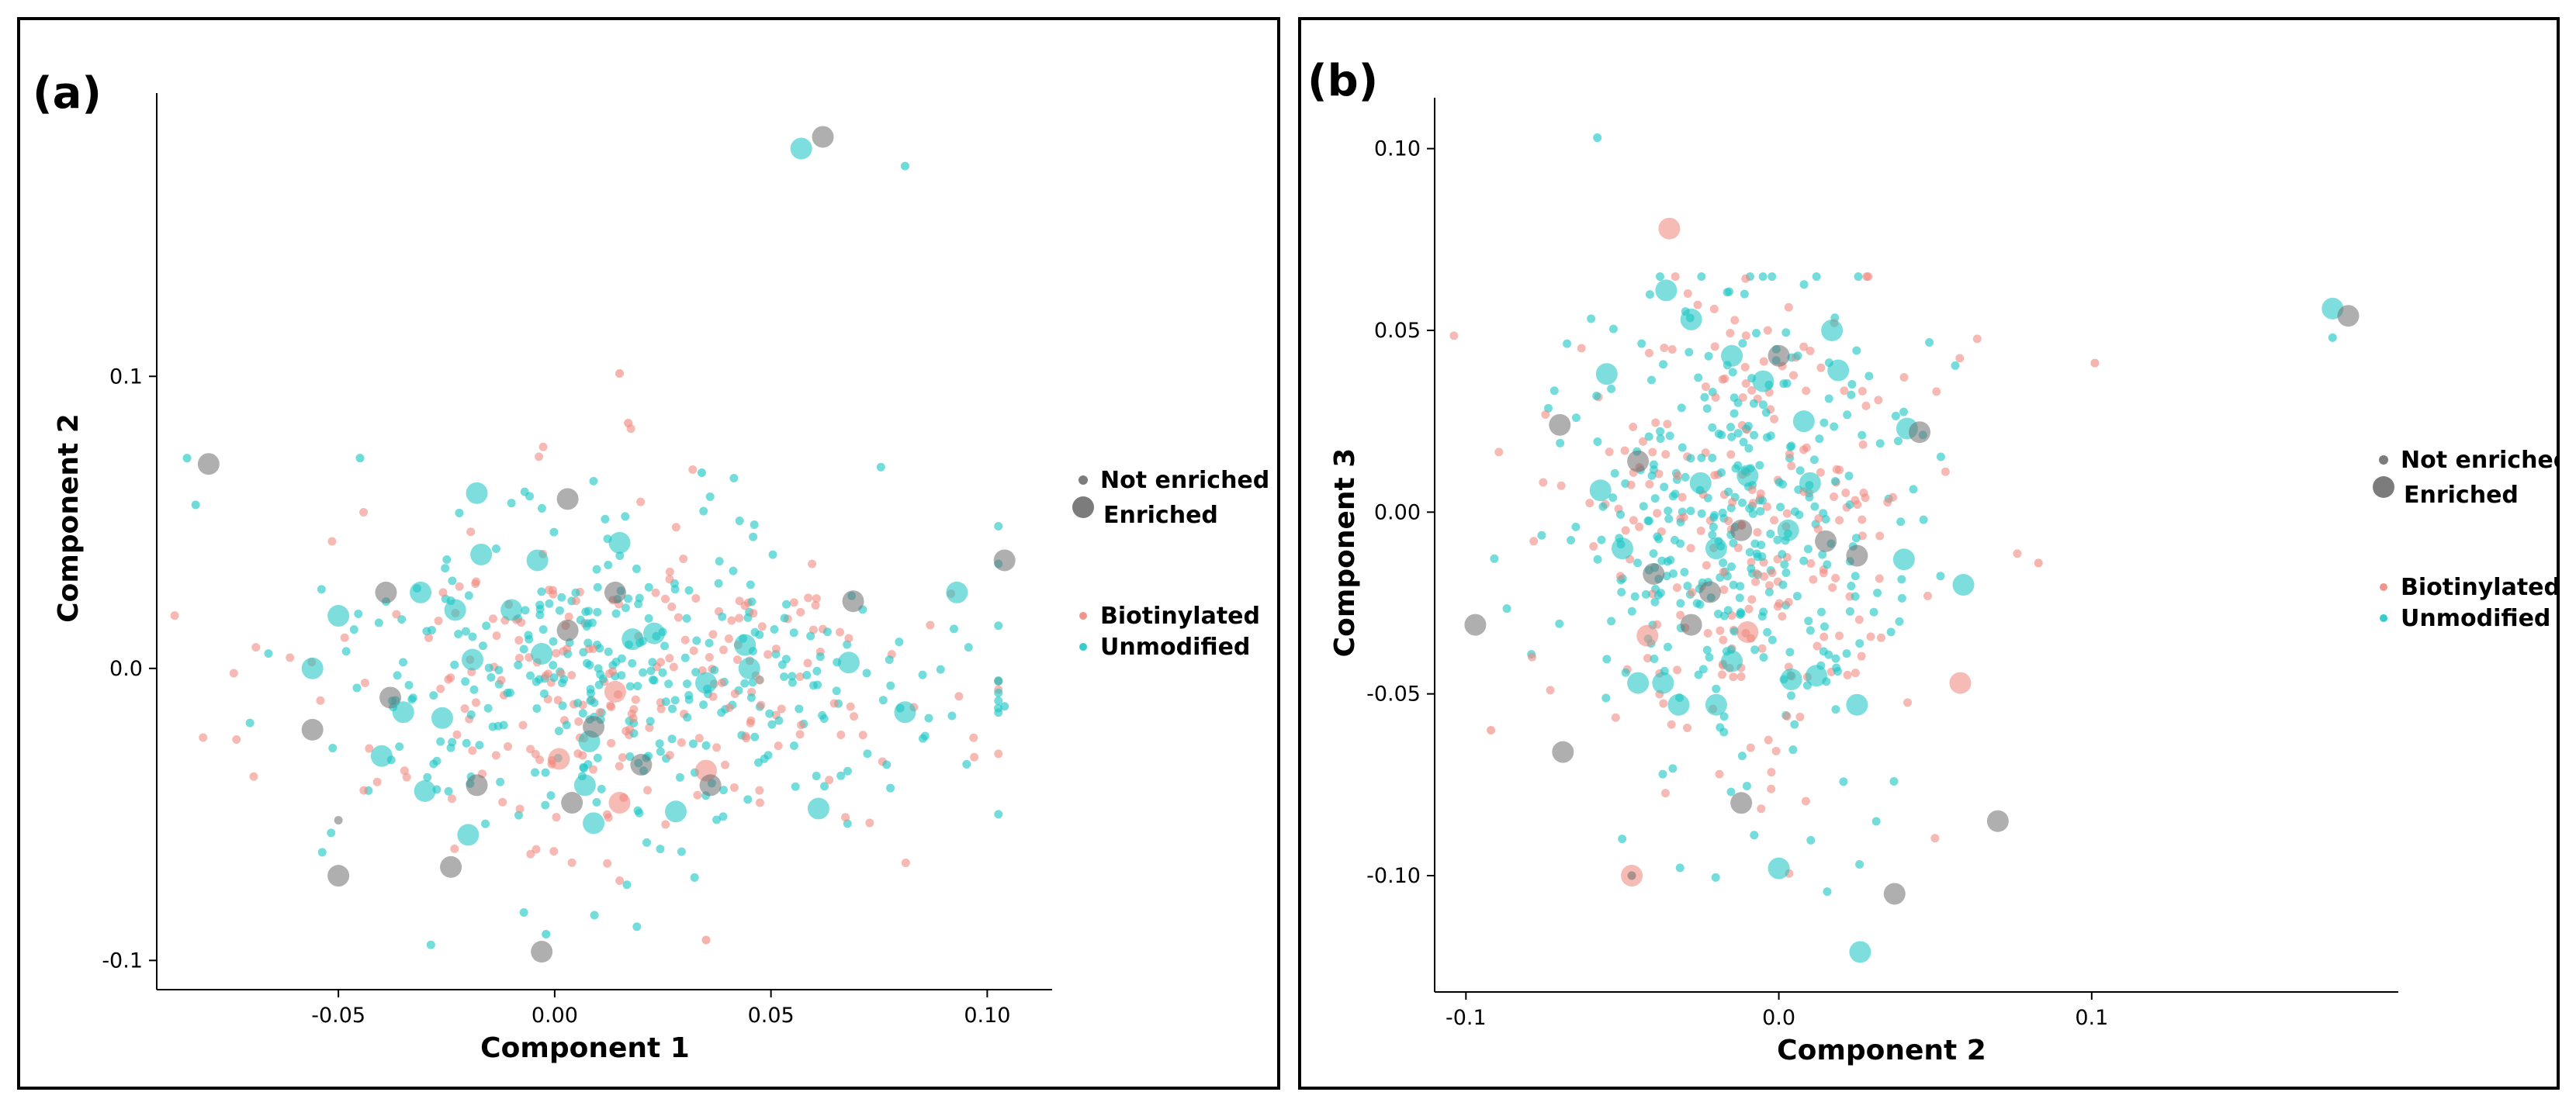 The height and width of the screenshot is (1099, 2576). Describe the element at coordinates (1397, 149) in the screenshot. I see `y-tick-label: 0.10` at that location.